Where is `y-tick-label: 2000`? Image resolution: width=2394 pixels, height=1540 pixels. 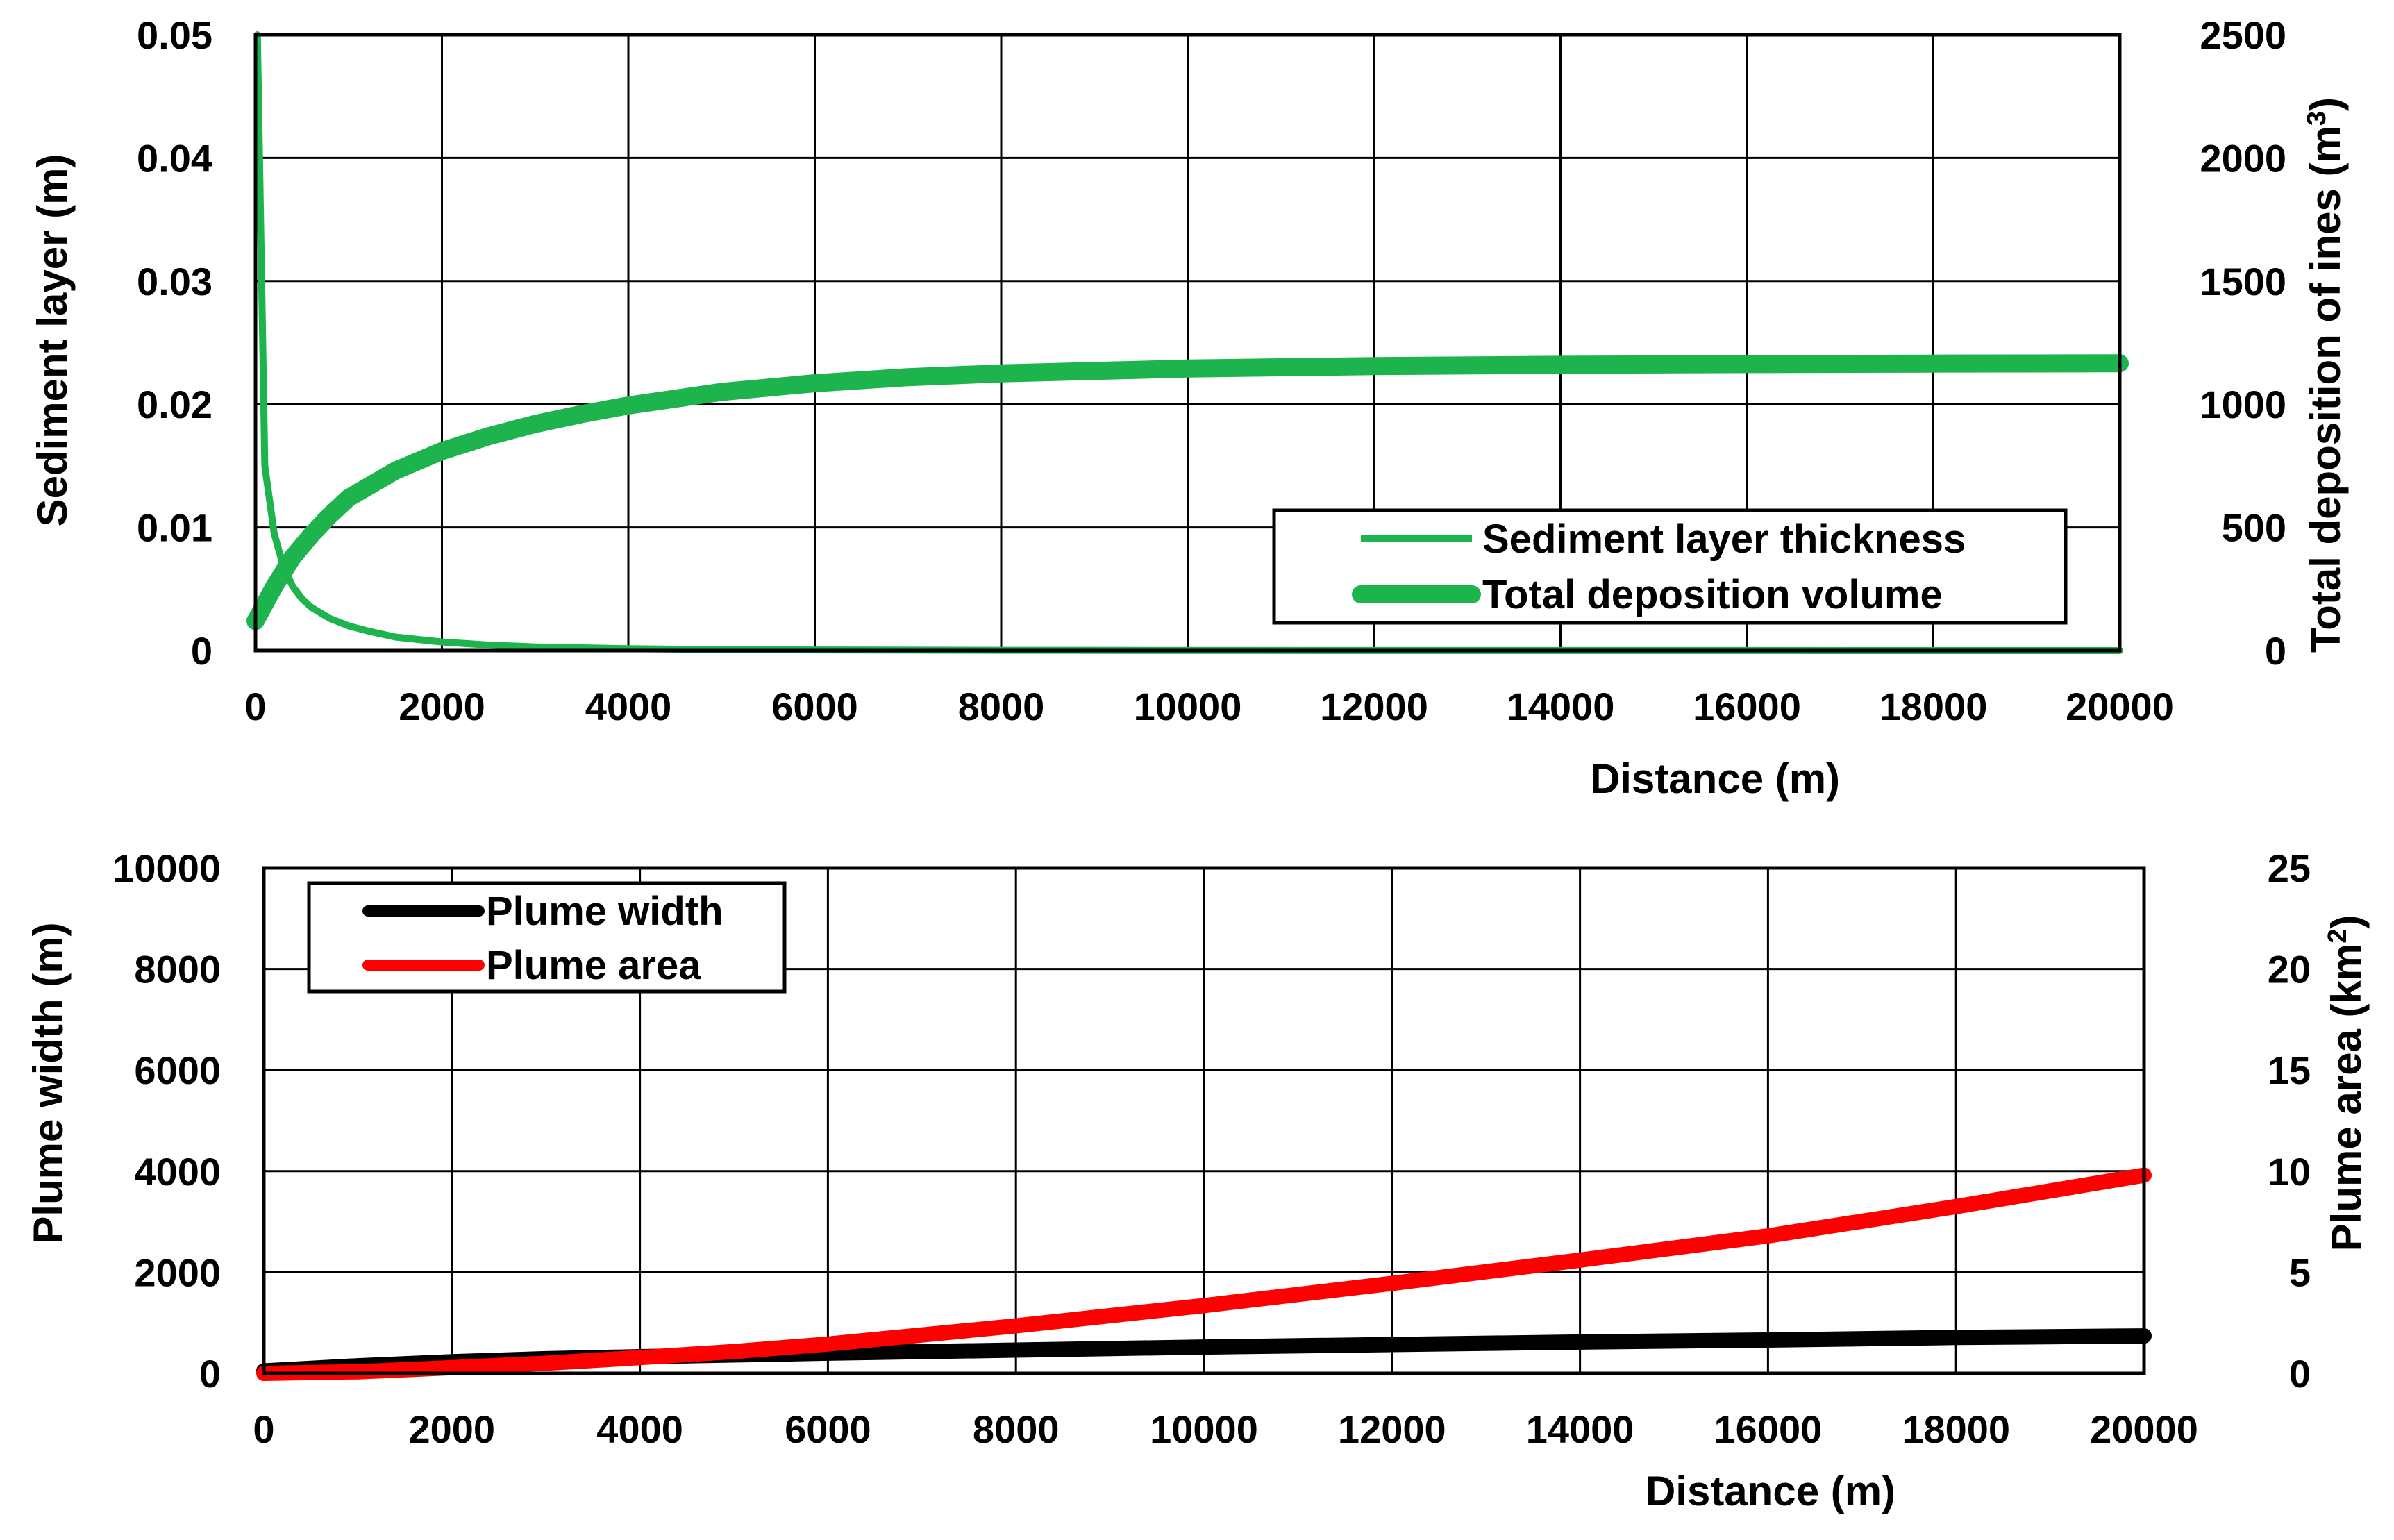 y-tick-label: 2000 is located at coordinates (177, 1272).